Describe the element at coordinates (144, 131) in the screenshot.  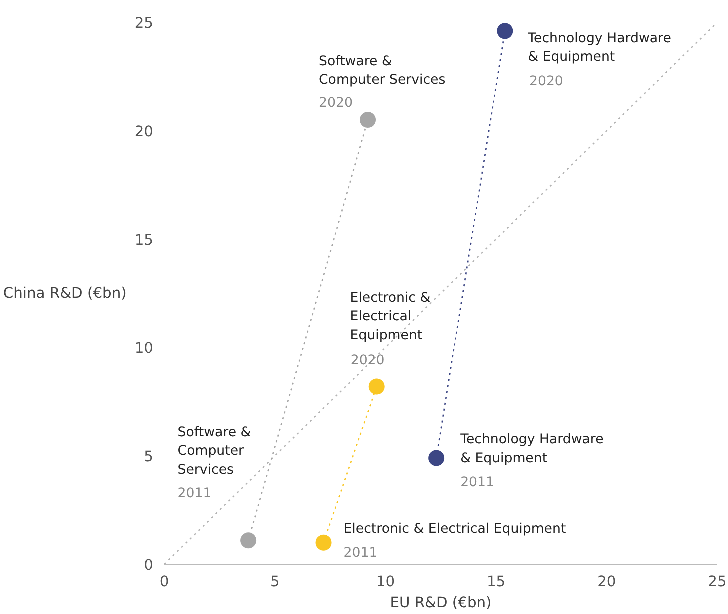
I see `y-tick-label: 20` at that location.